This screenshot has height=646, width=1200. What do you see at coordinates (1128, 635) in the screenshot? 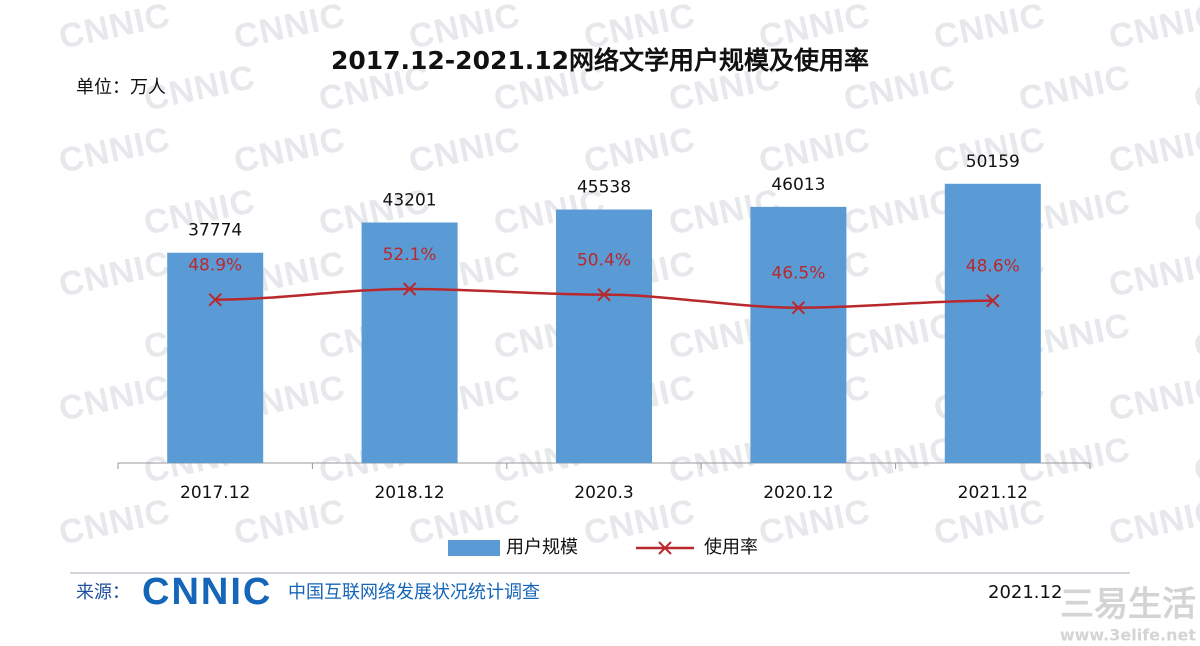
I see `site-url: www.3elife.net` at bounding box center [1128, 635].